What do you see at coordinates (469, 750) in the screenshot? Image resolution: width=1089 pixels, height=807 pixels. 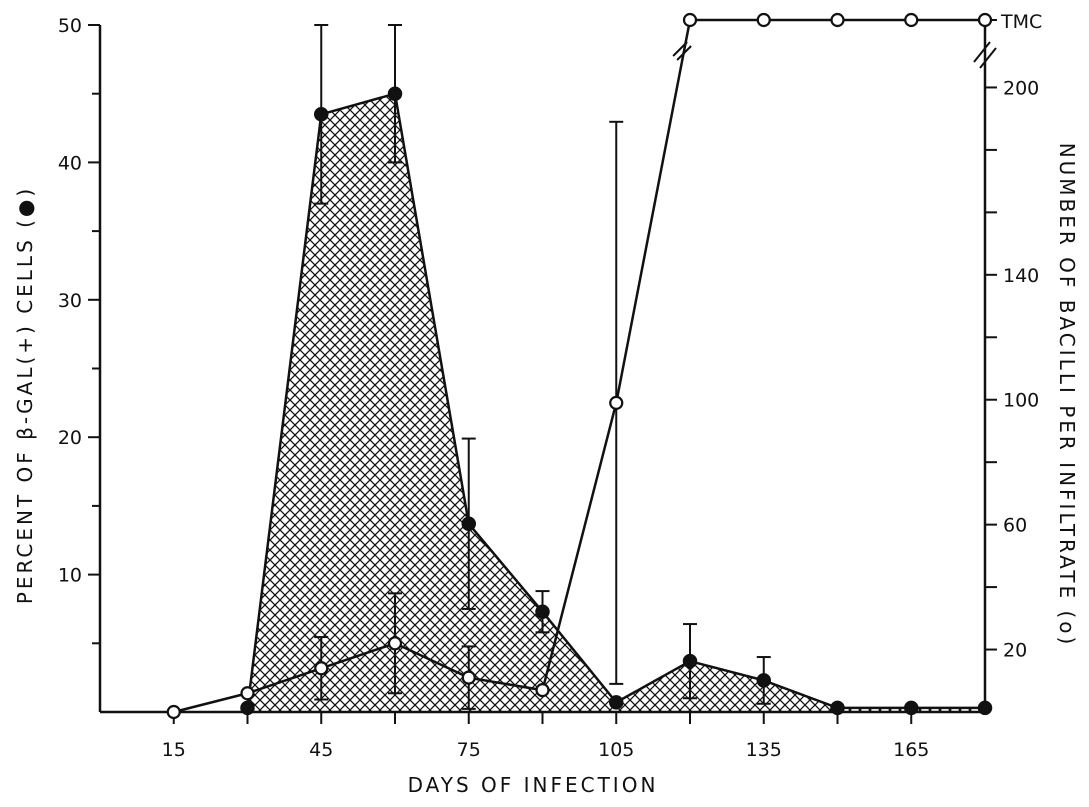 I see `x-tick-label: 75` at bounding box center [469, 750].